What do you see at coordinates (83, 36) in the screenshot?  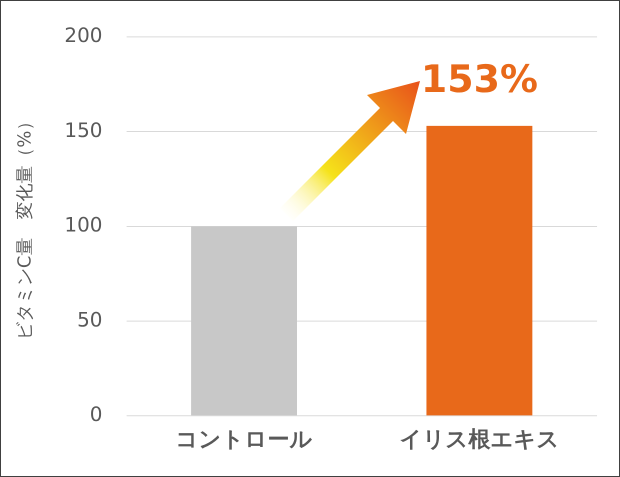 I see `y-tick-label: 200` at bounding box center [83, 36].